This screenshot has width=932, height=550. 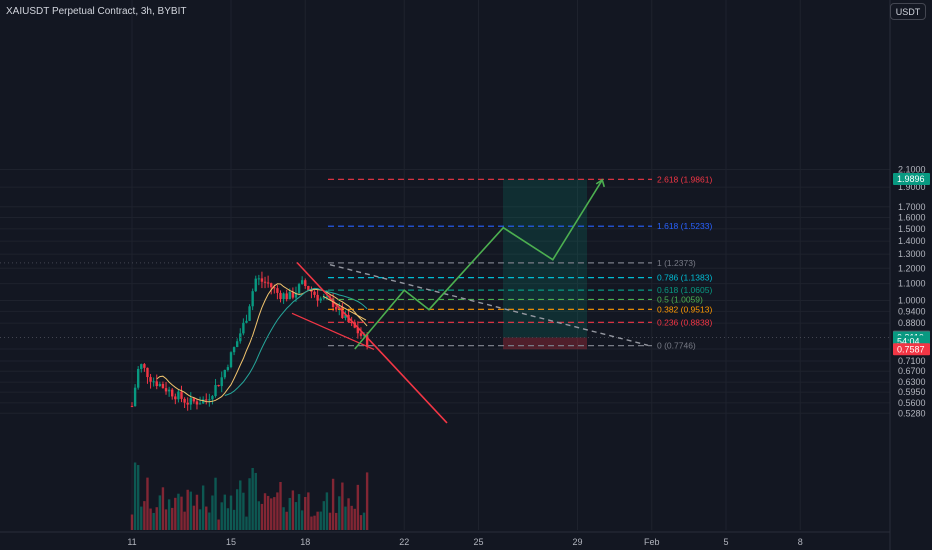 What do you see at coordinates (912, 361) in the screenshot?
I see `price-tick-label: 0.7100` at bounding box center [912, 361].